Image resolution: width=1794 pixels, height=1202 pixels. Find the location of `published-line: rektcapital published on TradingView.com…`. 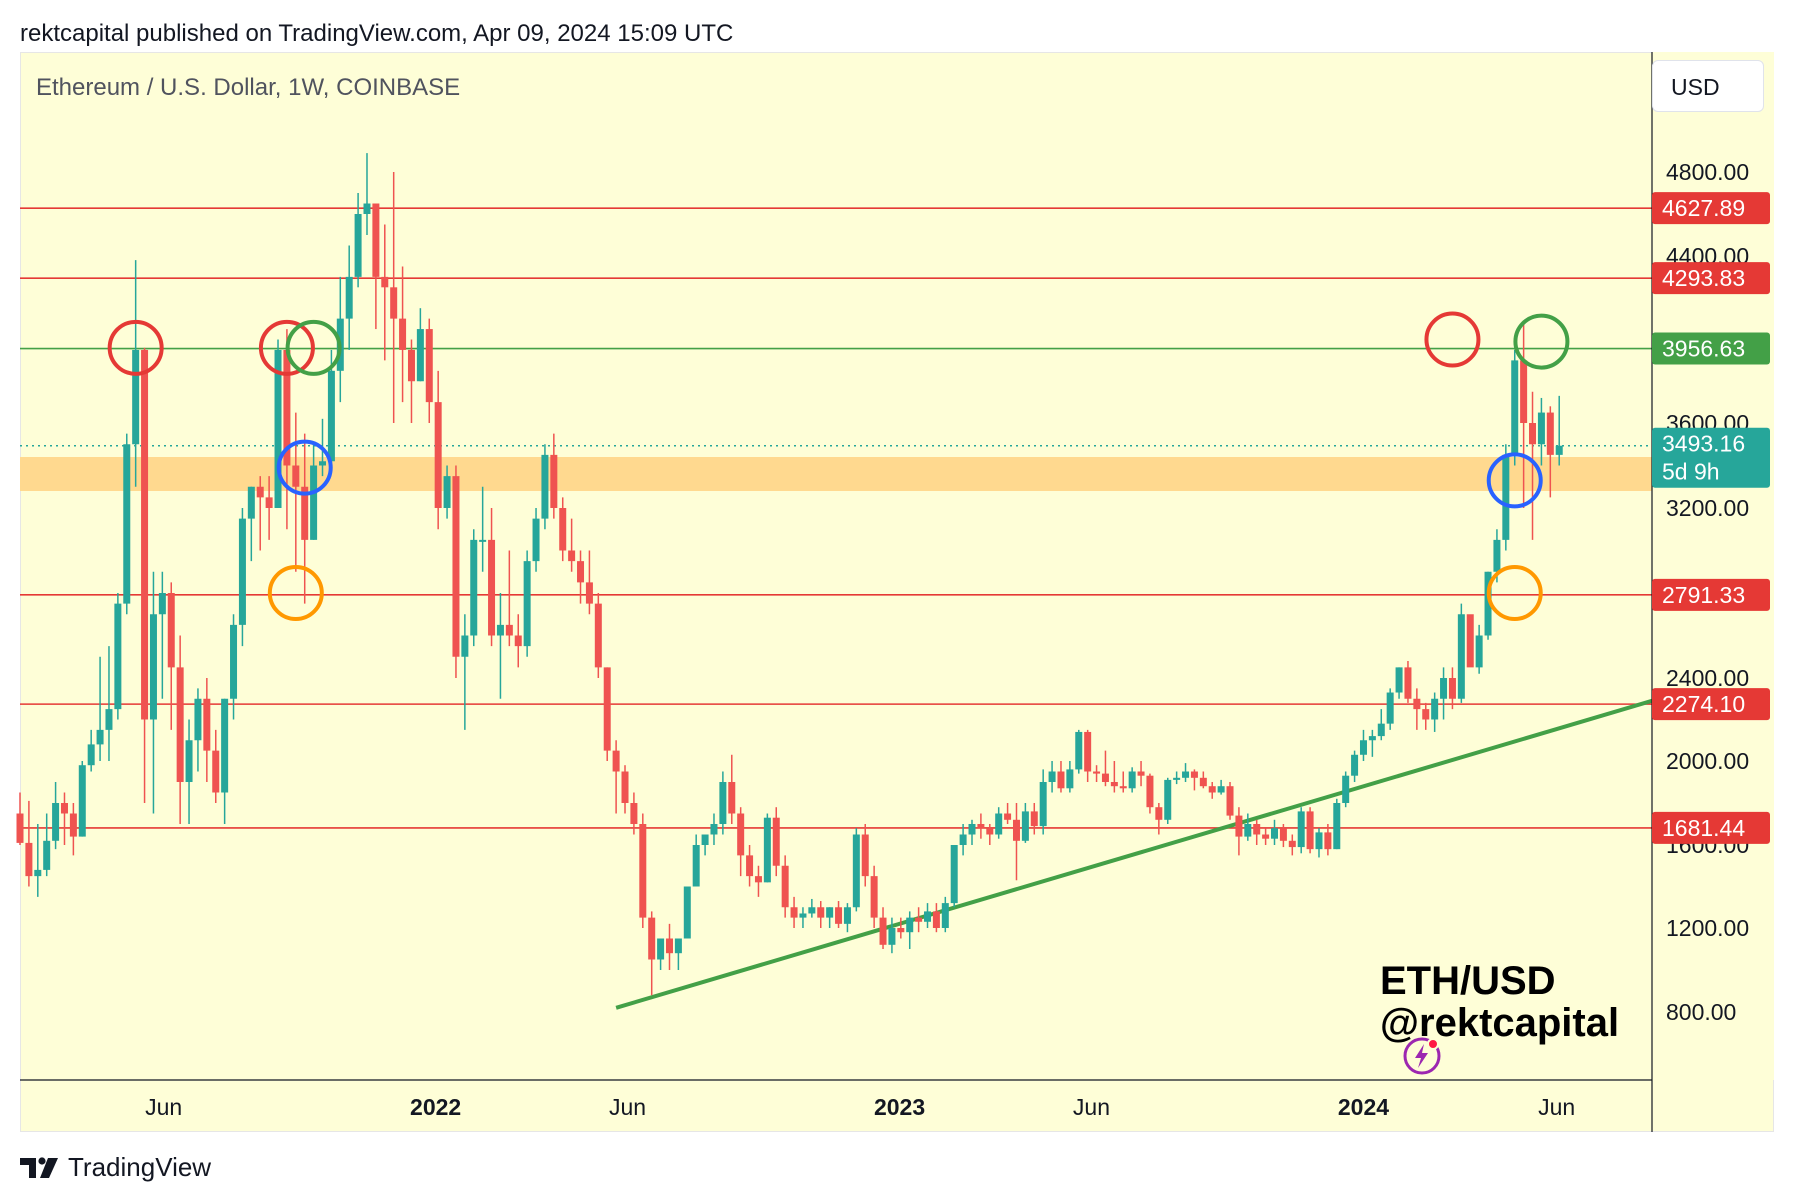

published-line: rektcapital published on TradingView.com… is located at coordinates (377, 33).